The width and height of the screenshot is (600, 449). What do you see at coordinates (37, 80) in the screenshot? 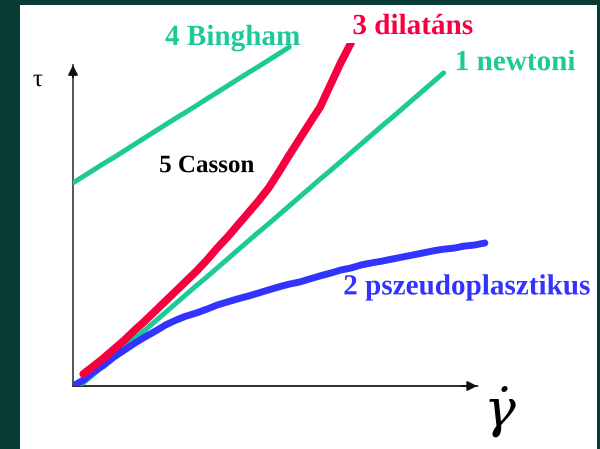
I see `y-axis-title: τ` at bounding box center [37, 80].